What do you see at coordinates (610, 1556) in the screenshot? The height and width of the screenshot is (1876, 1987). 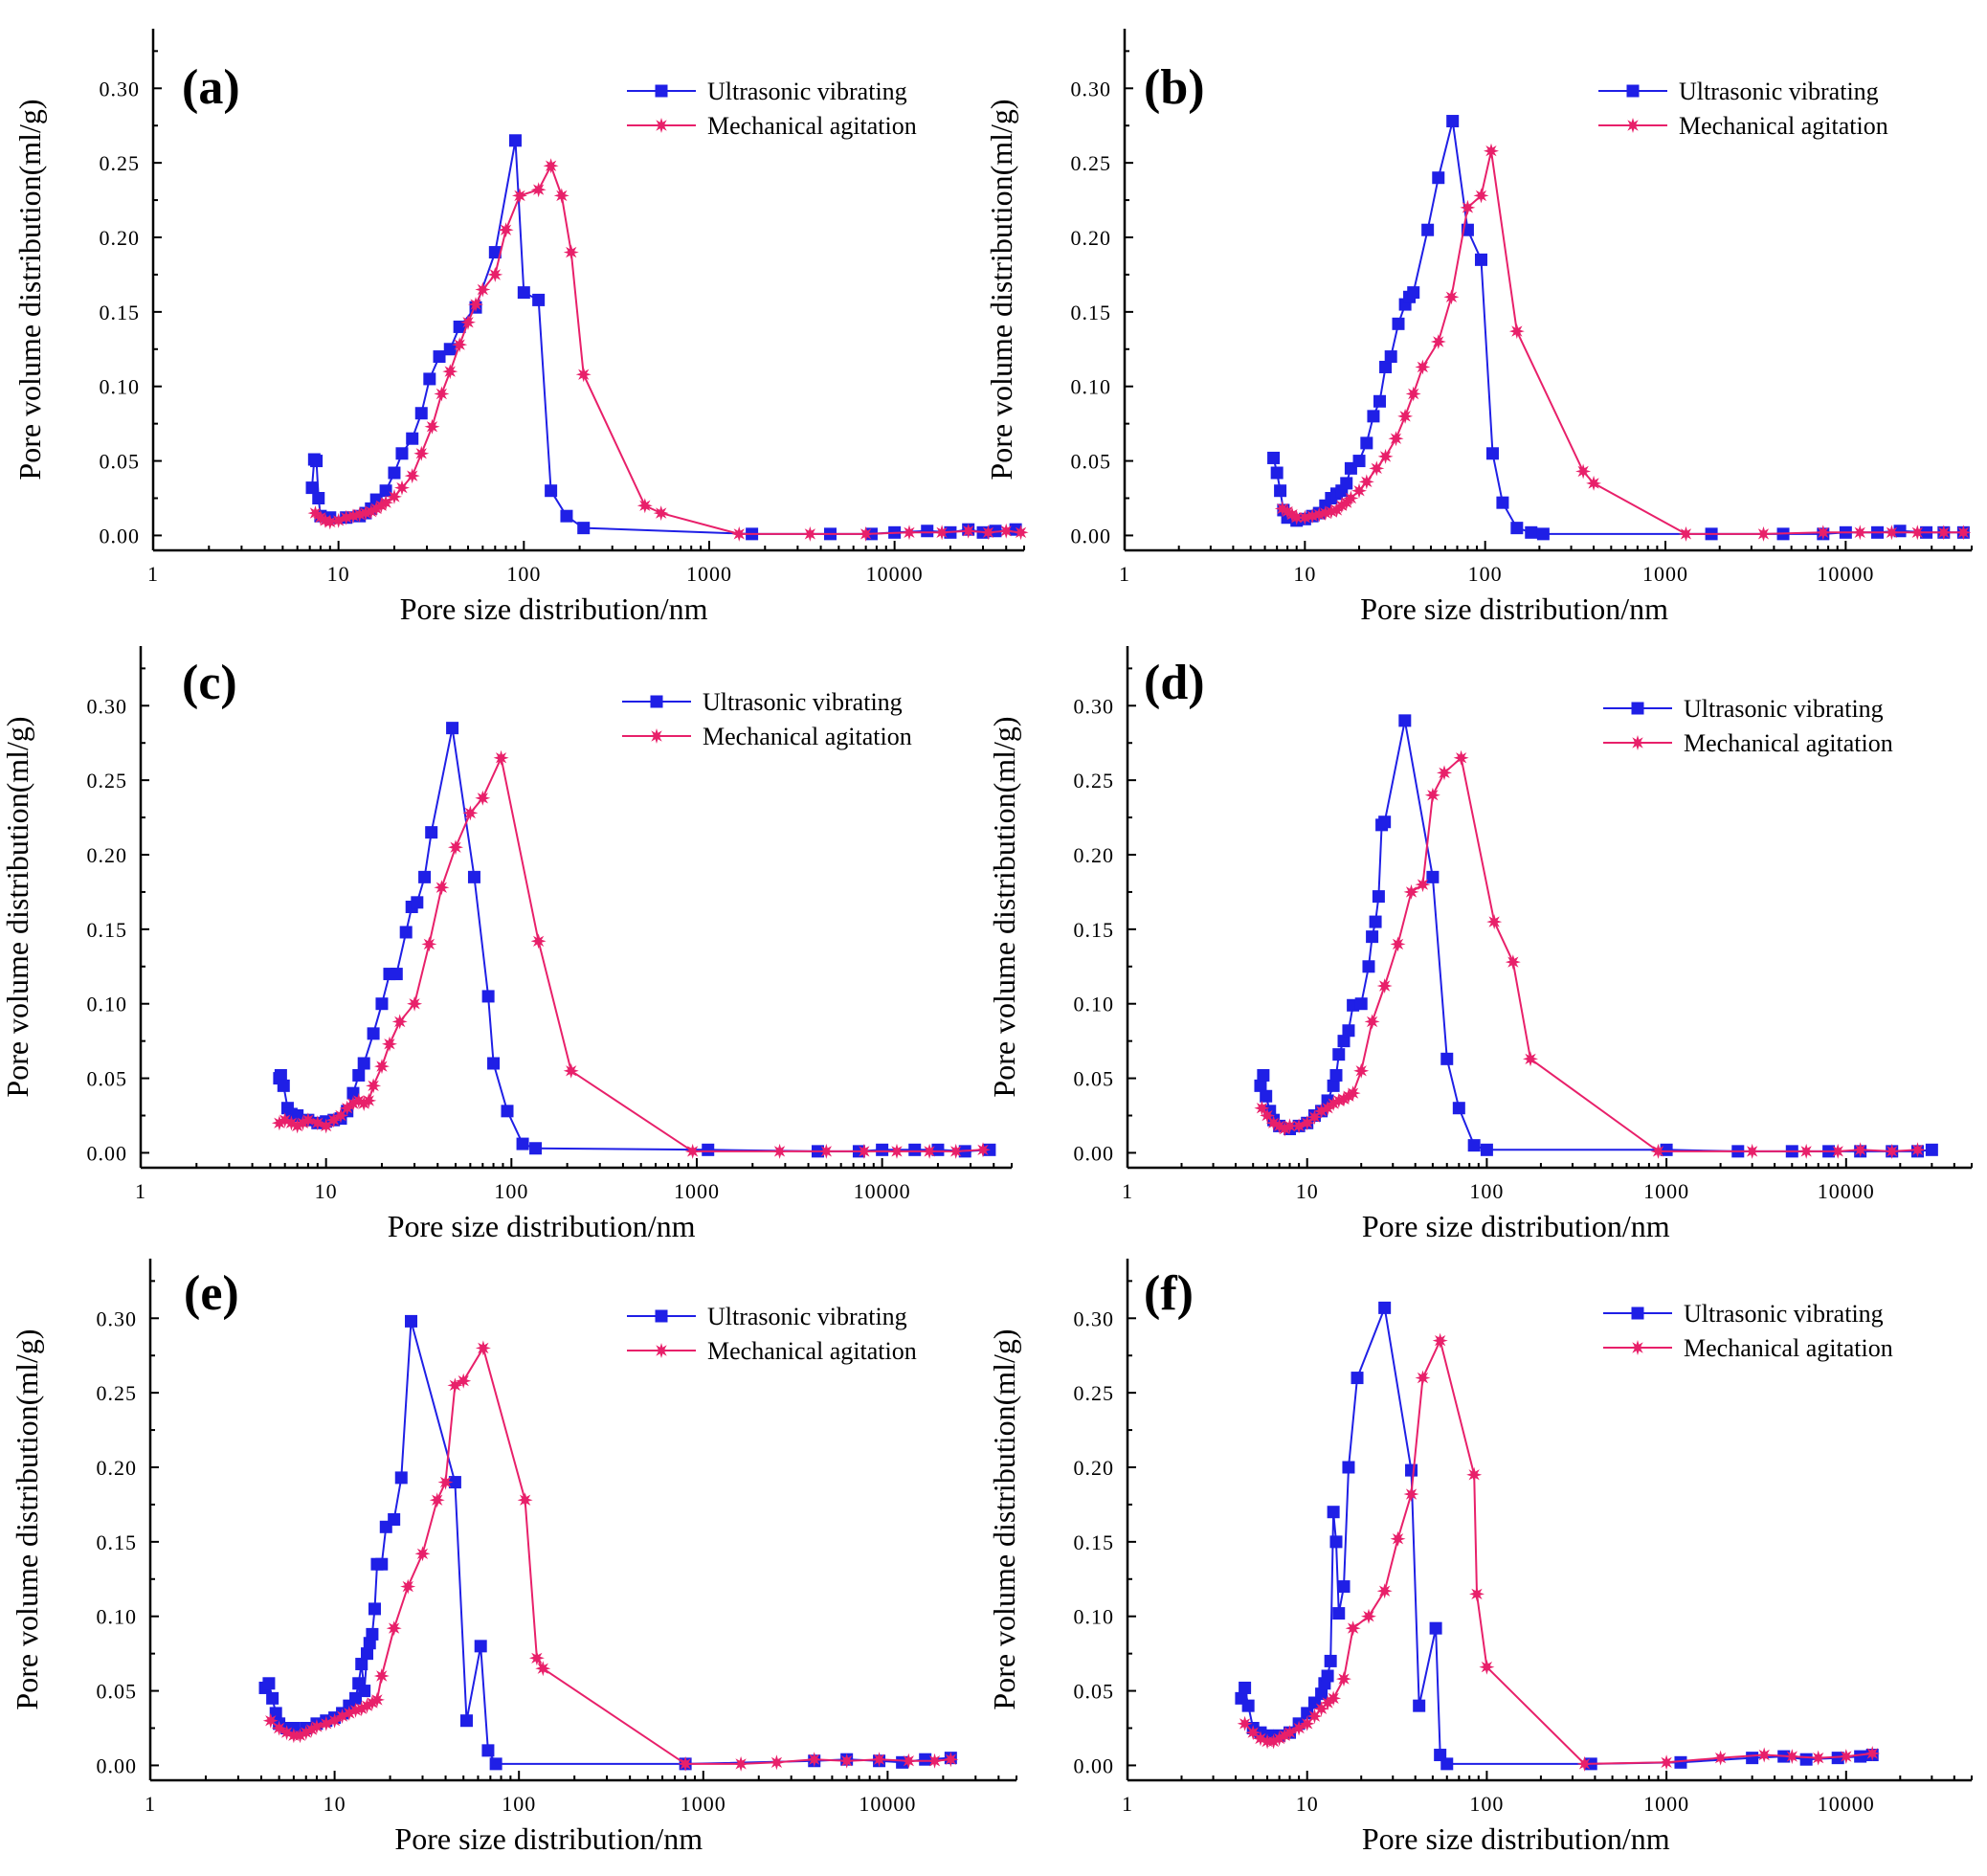 I see `series-mechanical` at bounding box center [610, 1556].